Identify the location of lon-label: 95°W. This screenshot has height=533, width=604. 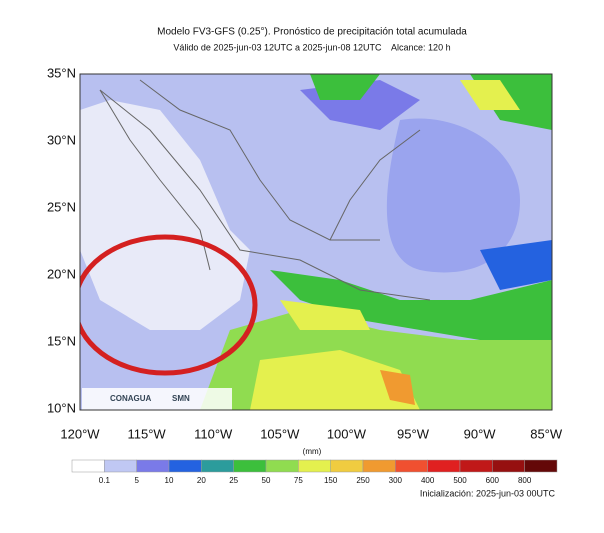
(413, 433).